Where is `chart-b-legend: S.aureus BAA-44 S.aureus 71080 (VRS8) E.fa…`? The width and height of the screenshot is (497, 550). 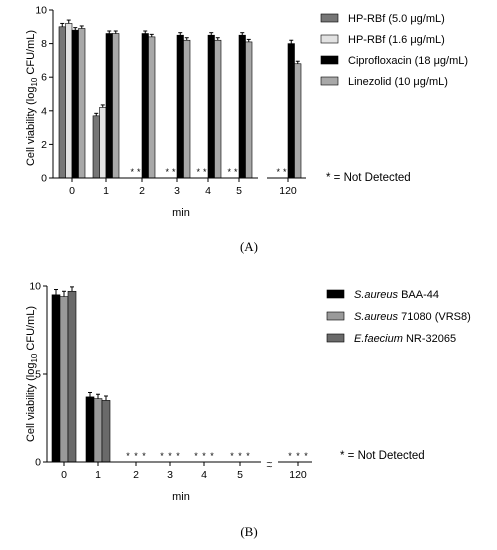 chart-b-legend: S.aureus BAA-44 S.aureus 71080 (VRS8) E.fa… is located at coordinates (398, 317).